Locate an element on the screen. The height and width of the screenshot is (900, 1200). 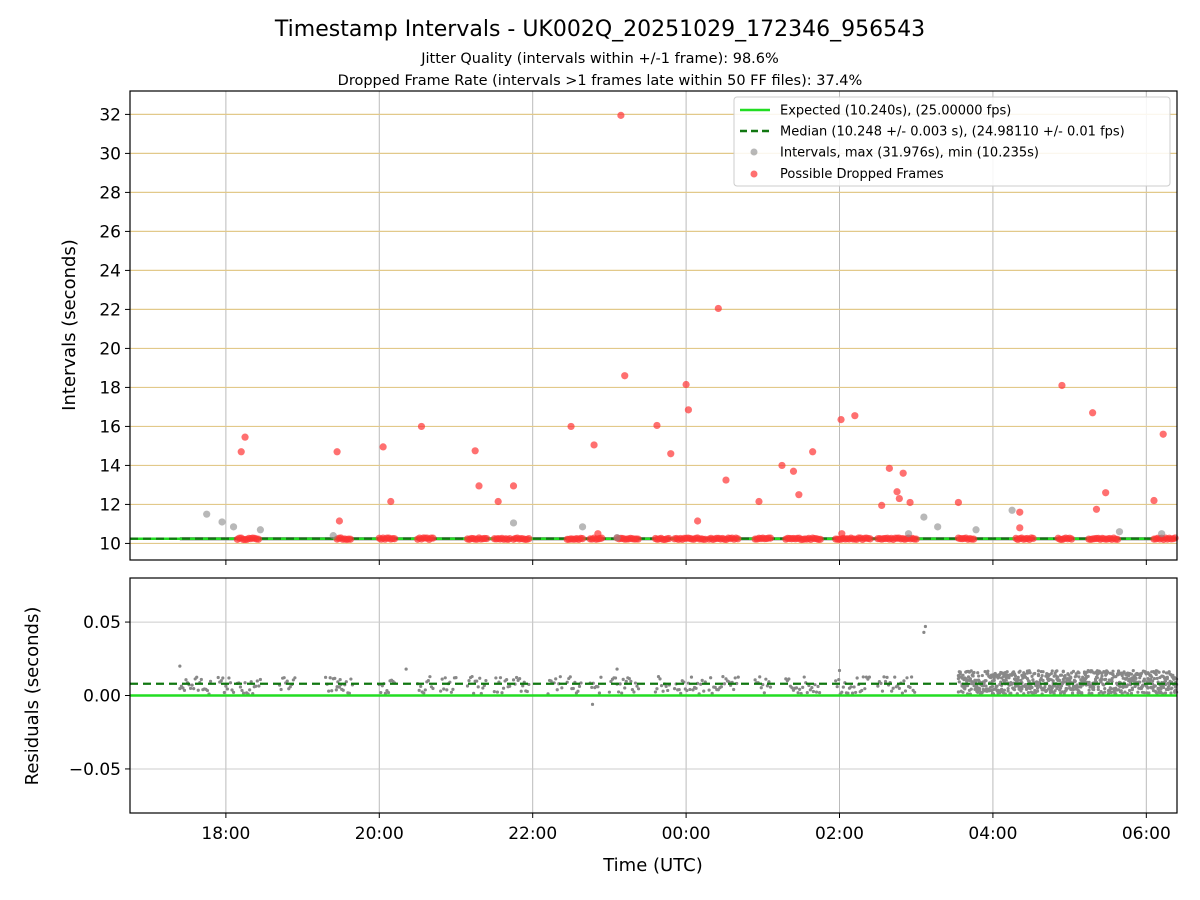
x-tick-label: 22:00 is located at coordinates (532, 834).